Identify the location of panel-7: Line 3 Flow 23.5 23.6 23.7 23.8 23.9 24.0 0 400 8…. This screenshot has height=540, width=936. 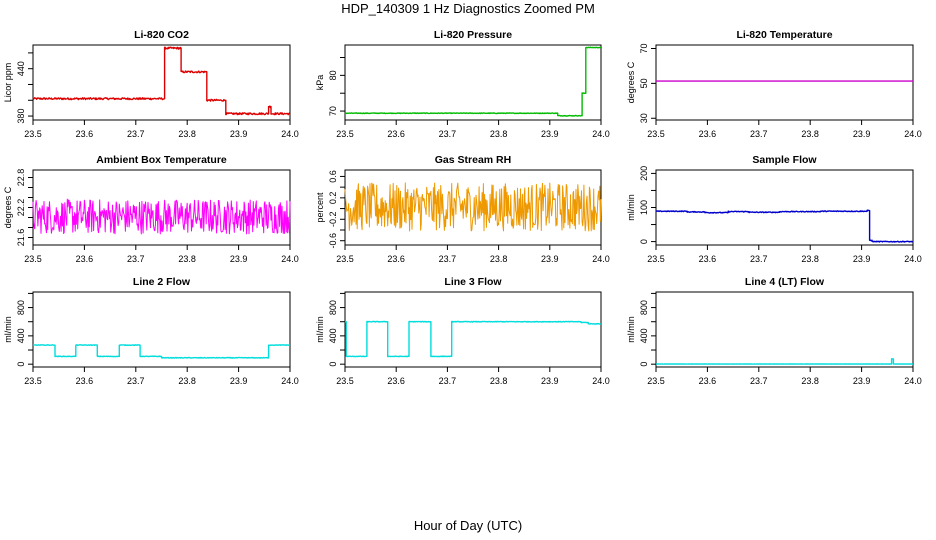
(462, 331).